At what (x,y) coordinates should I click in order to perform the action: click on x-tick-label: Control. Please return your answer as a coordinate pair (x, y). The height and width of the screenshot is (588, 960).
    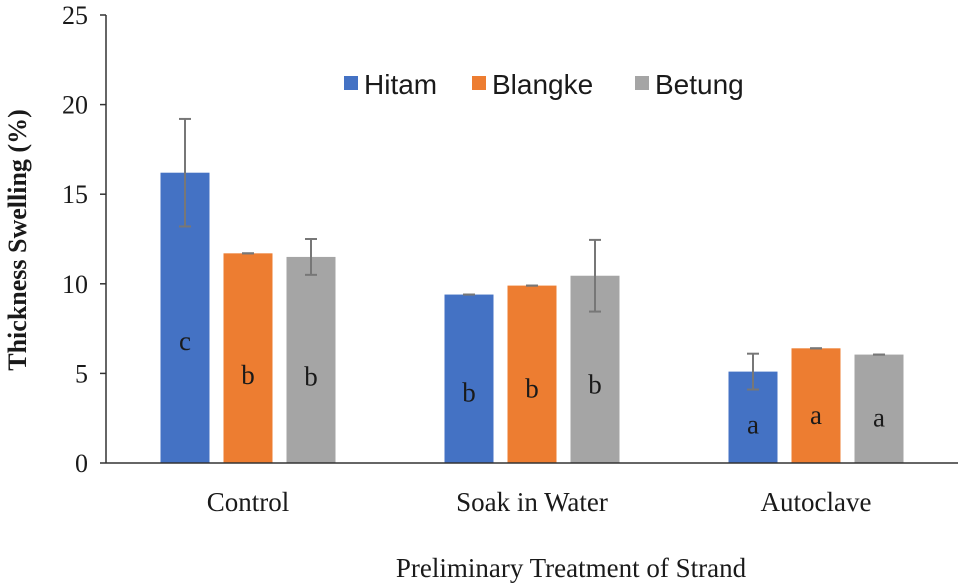
    Looking at the image, I should click on (248, 502).